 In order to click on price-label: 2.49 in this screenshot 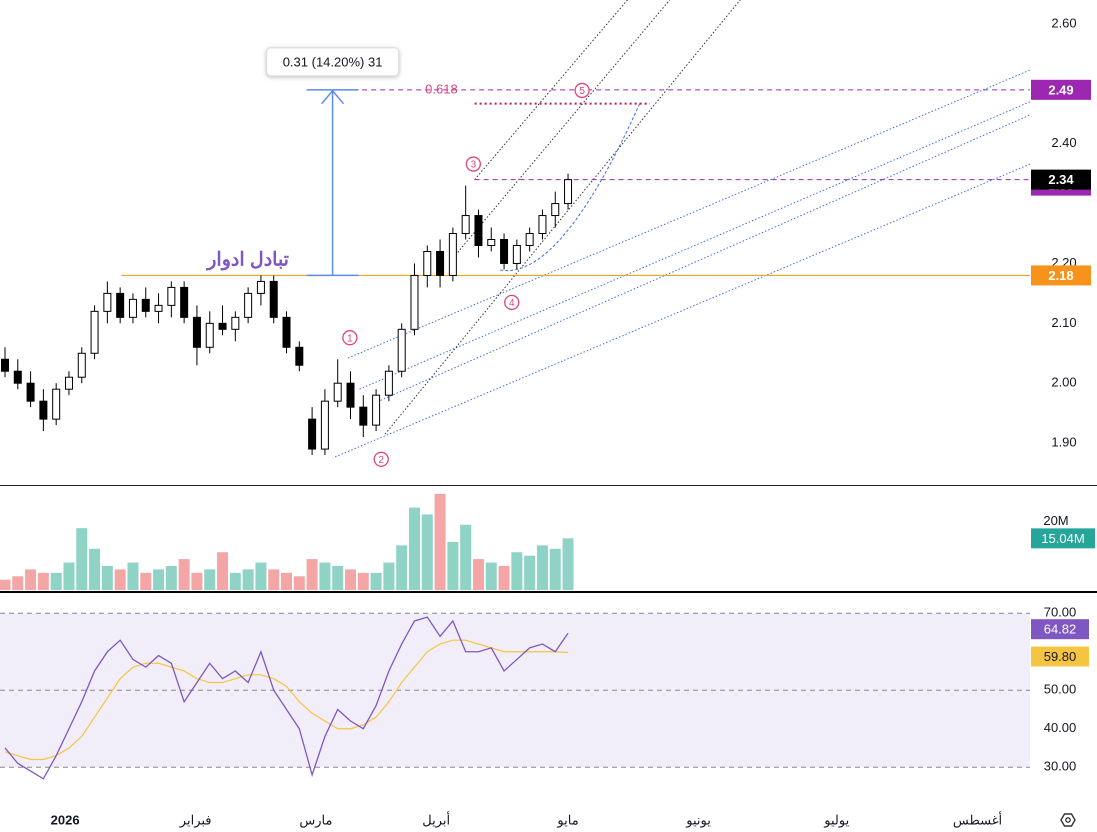, I will do `click(1060, 89)`.